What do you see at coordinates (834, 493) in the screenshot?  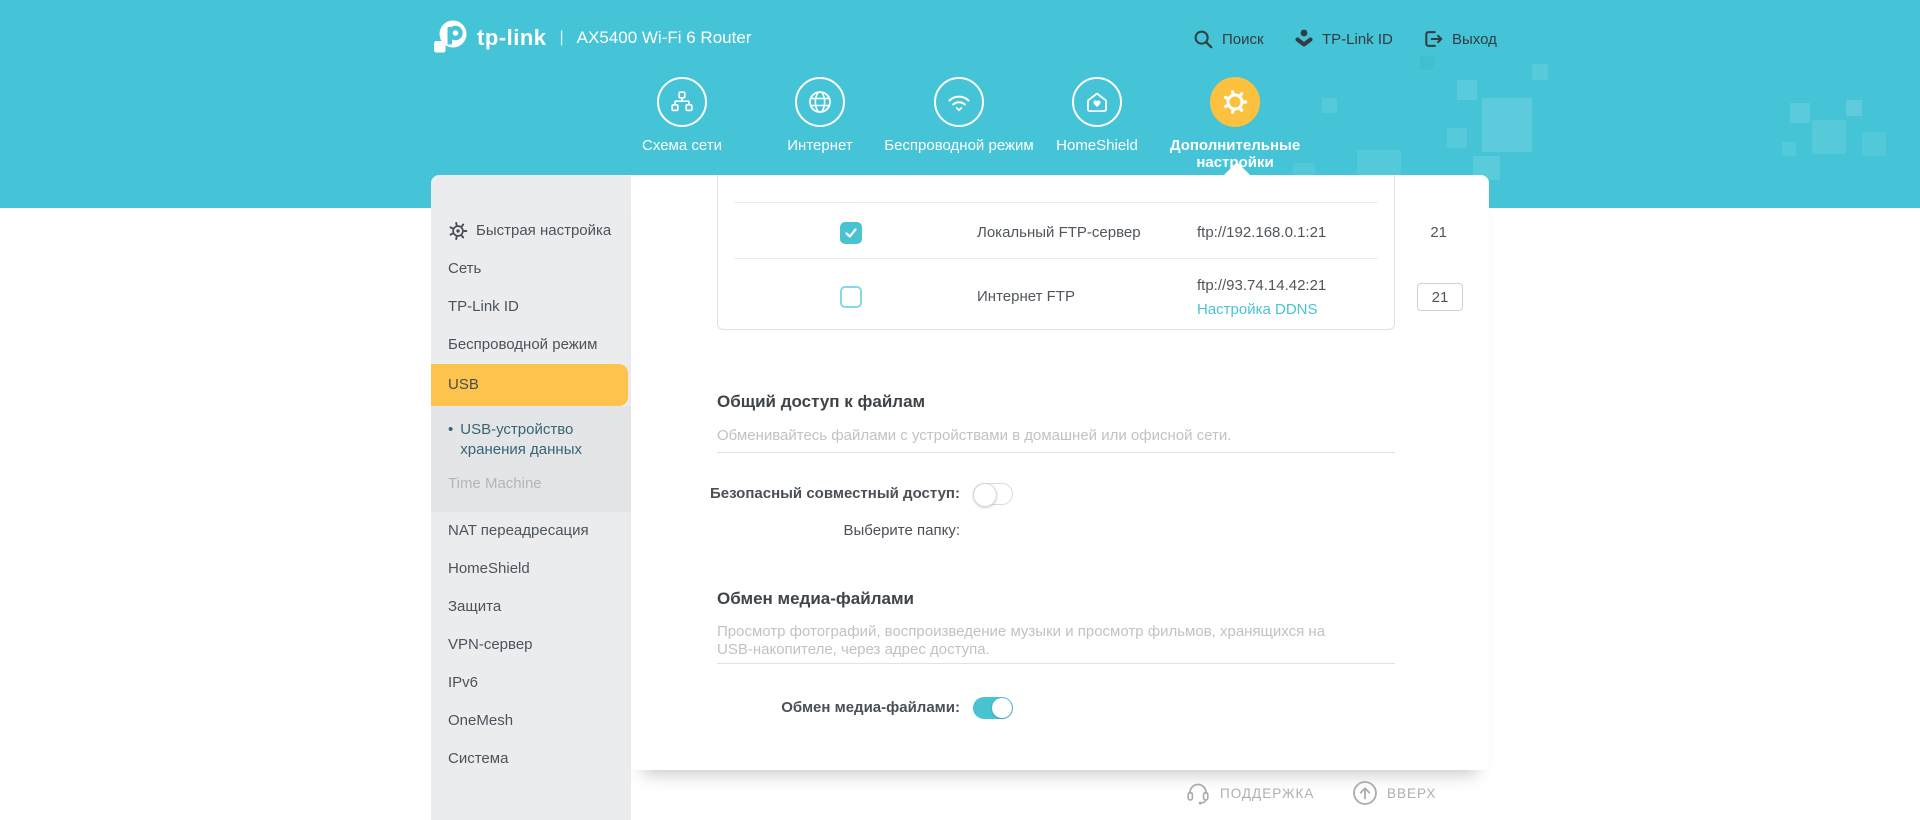 I see `secure-sharing-label: Безопасный совместный доступ:` at bounding box center [834, 493].